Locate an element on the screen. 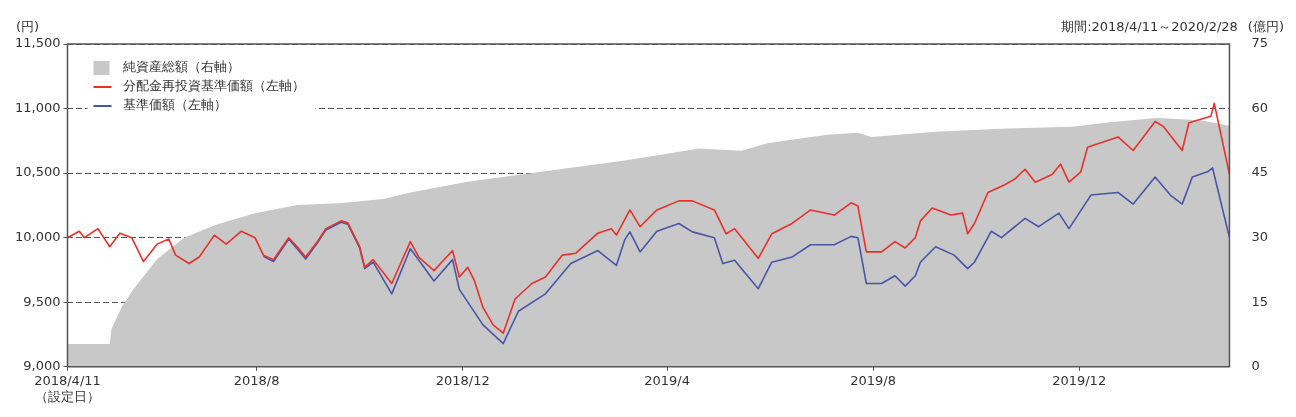 This screenshot has width=1296, height=417. x-tick-label: 2019/12 is located at coordinates (1079, 380).